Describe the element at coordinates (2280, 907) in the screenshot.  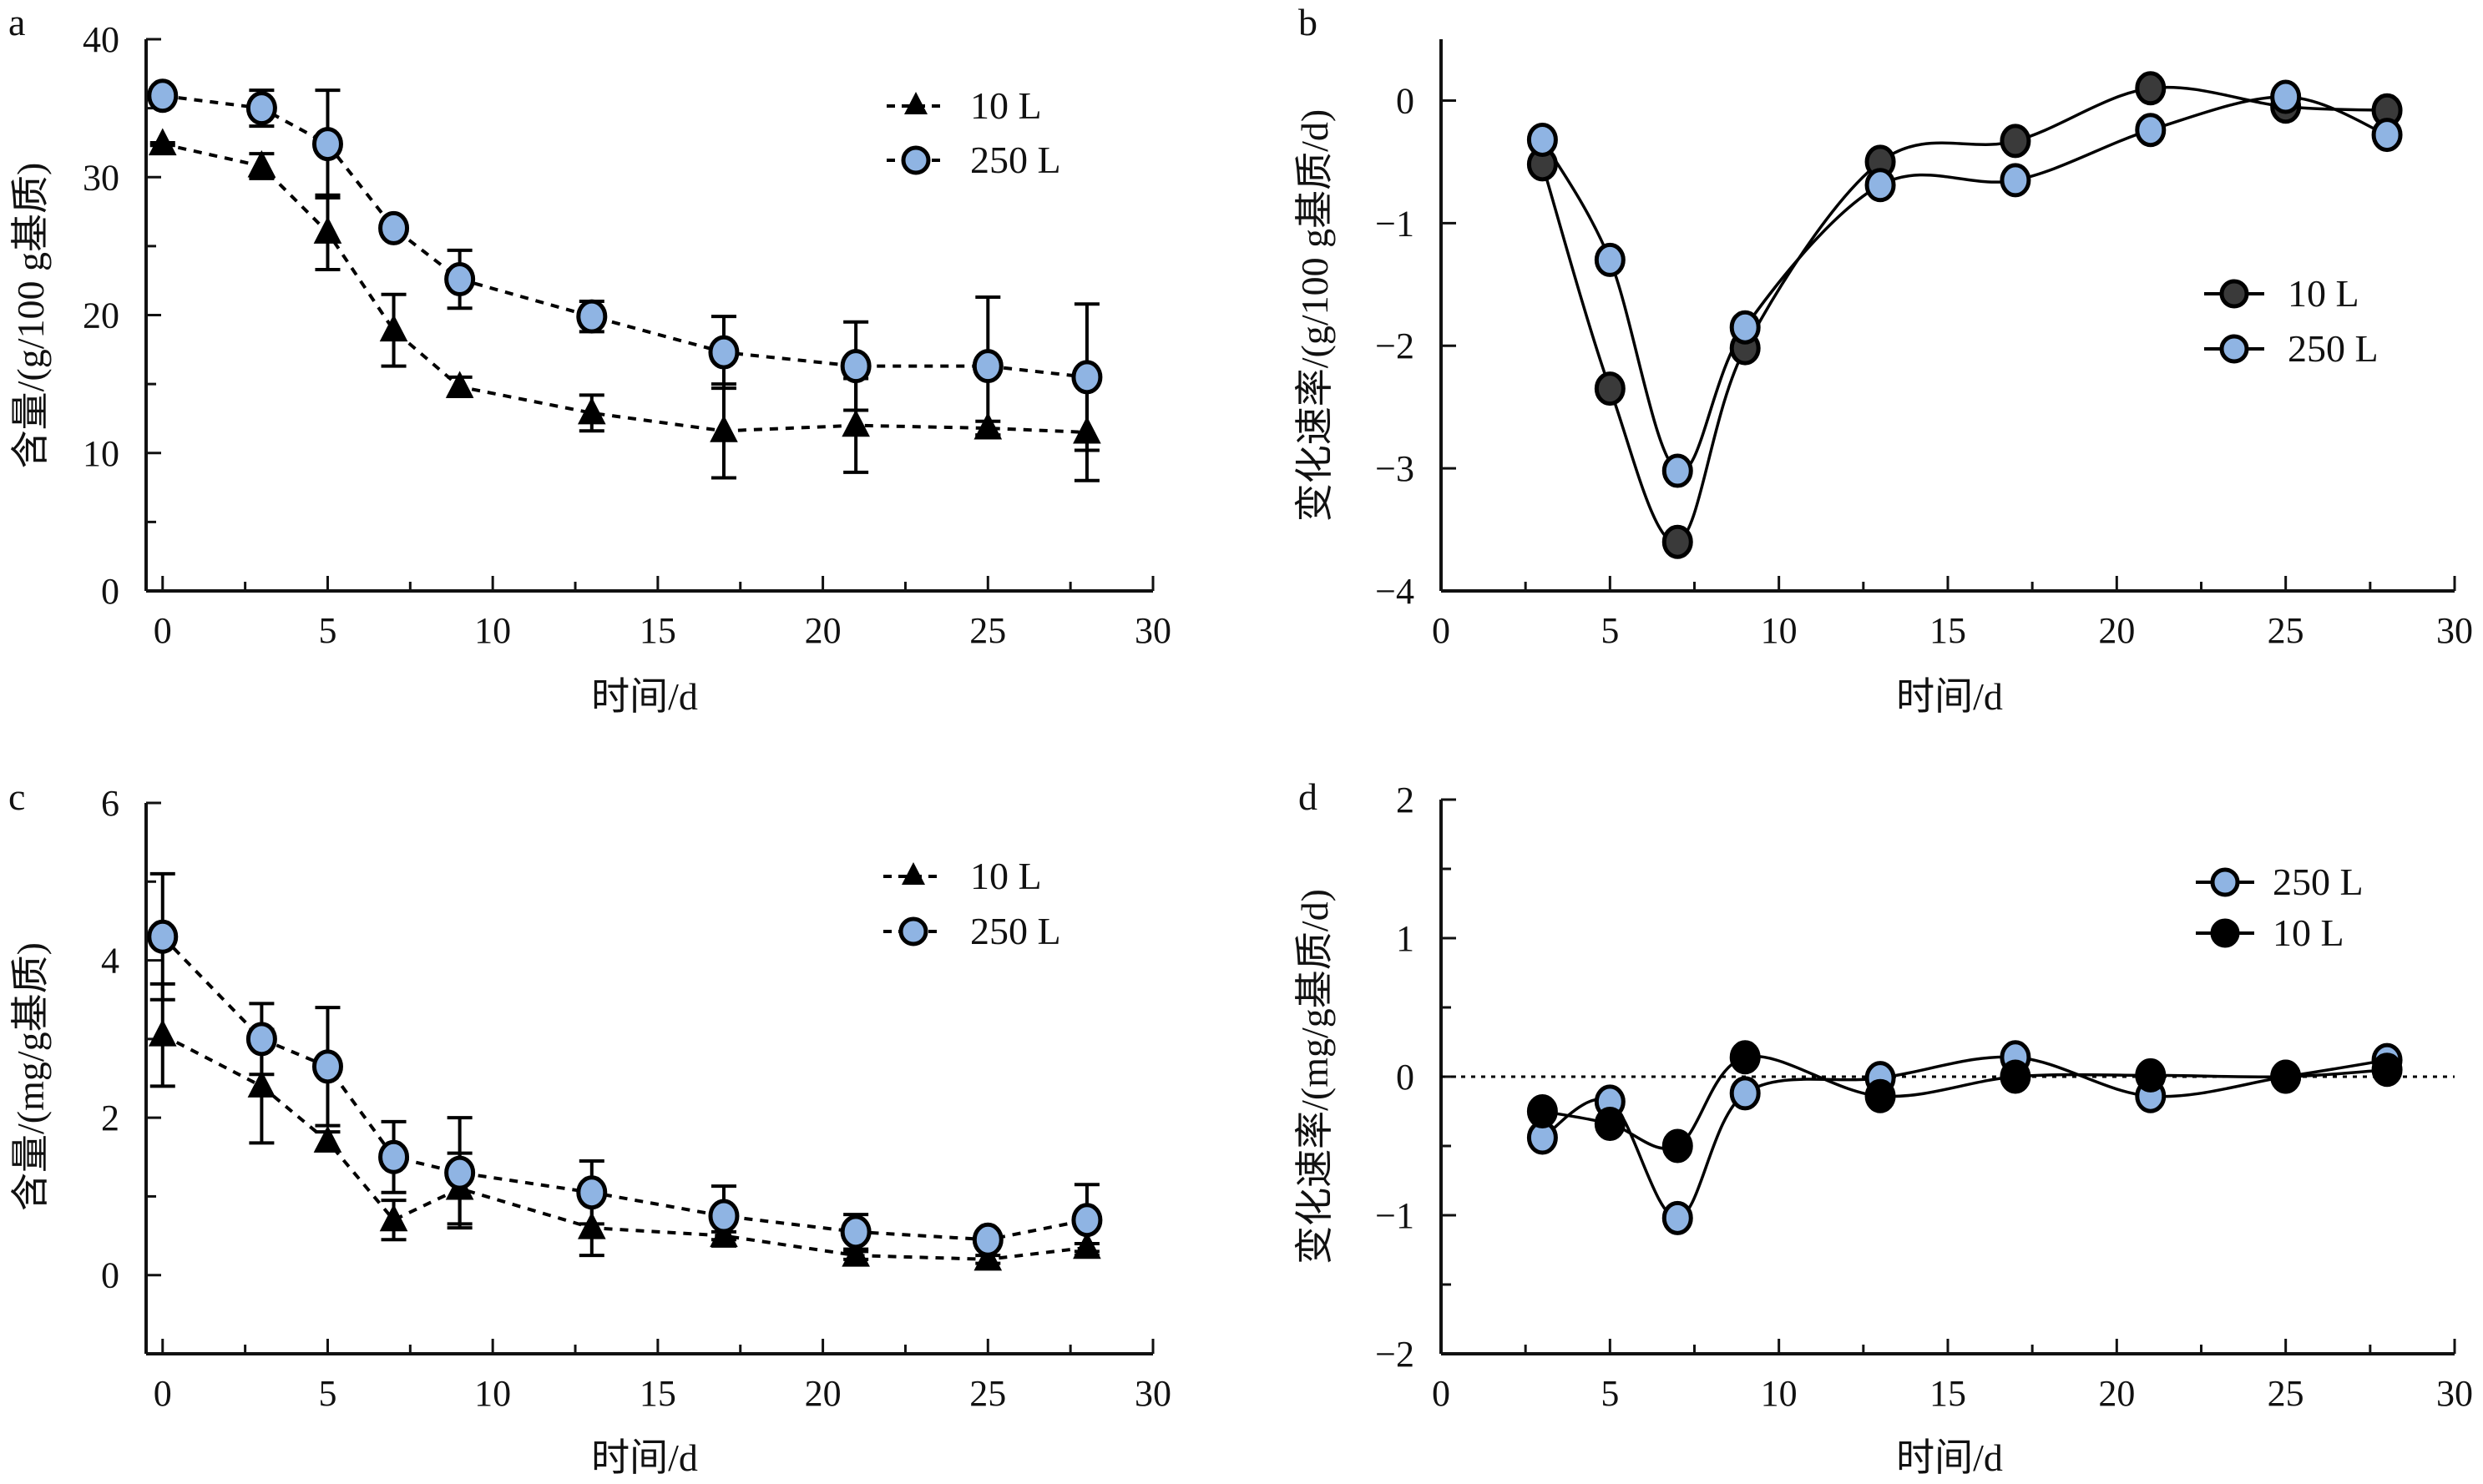
I see `legend-d: 250 L 10 L` at that location.